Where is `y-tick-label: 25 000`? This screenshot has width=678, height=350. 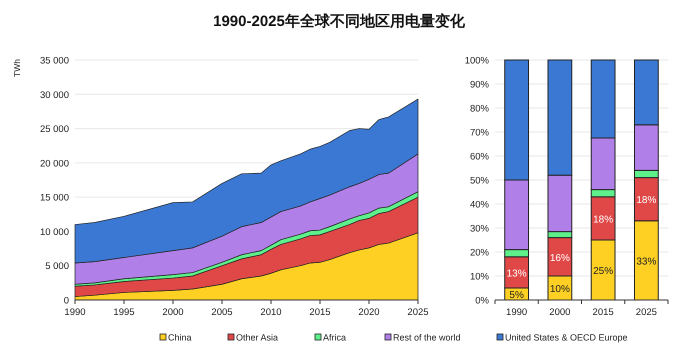
y-tick-label: 25 000 is located at coordinates (54, 130).